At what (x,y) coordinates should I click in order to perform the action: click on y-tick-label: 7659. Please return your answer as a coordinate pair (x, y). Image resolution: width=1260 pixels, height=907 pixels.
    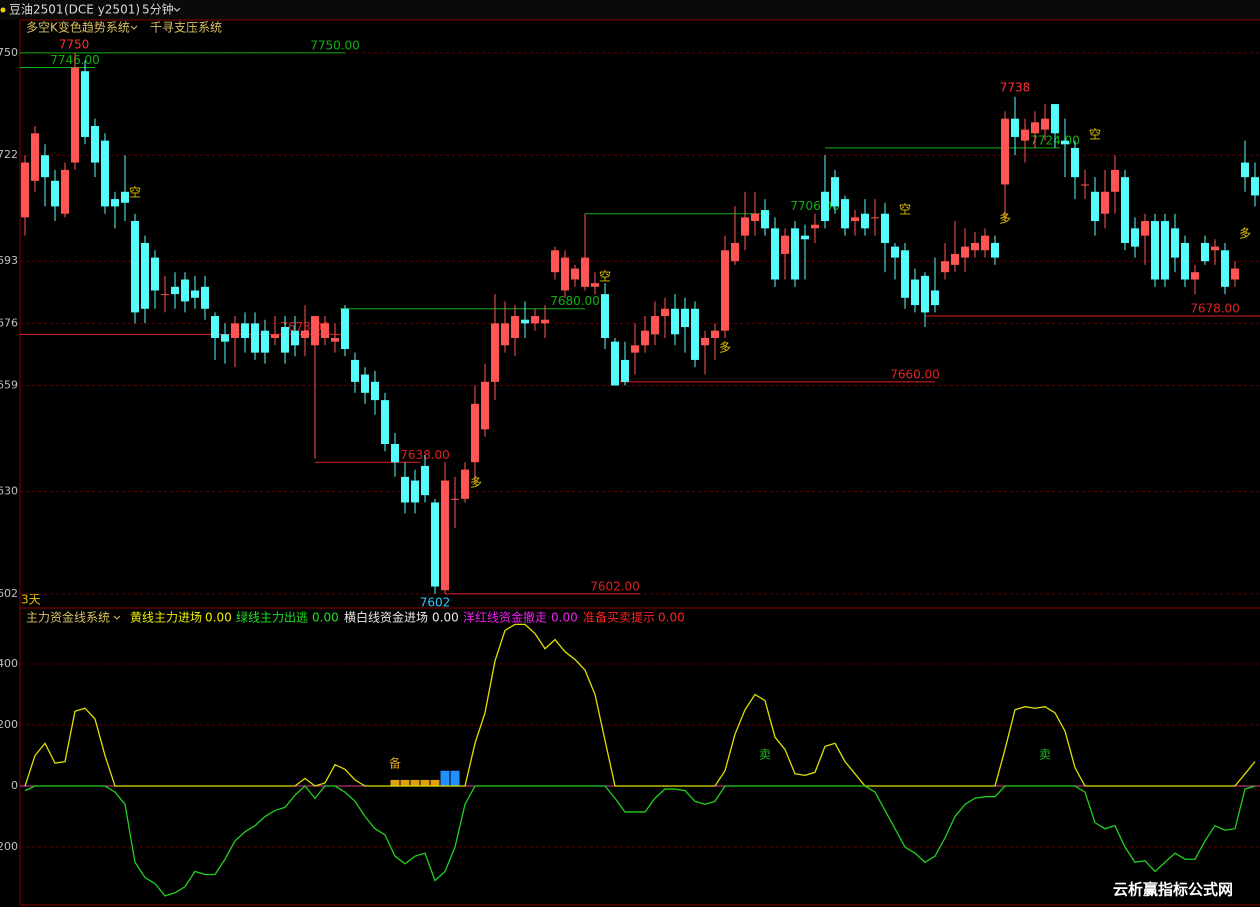
    Looking at the image, I should click on (9, 385).